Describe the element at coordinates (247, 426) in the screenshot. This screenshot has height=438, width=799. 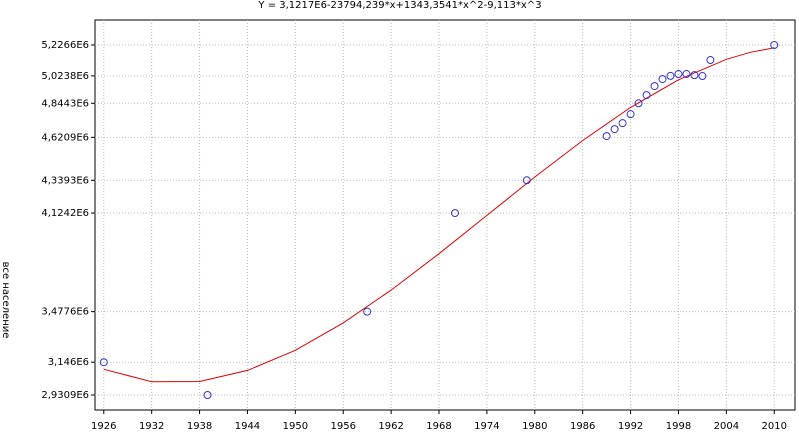
I see `x-tick-label: 1944` at that location.